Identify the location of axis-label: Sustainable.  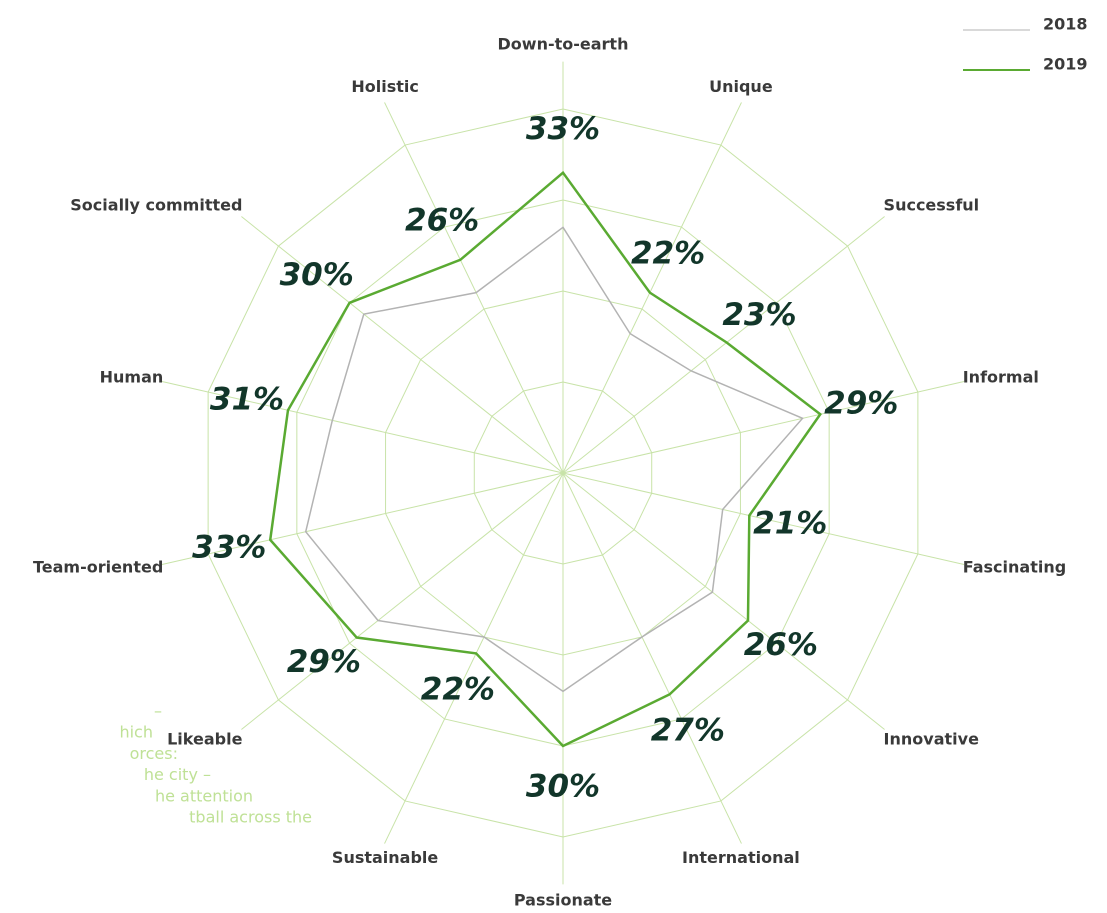
(385, 857).